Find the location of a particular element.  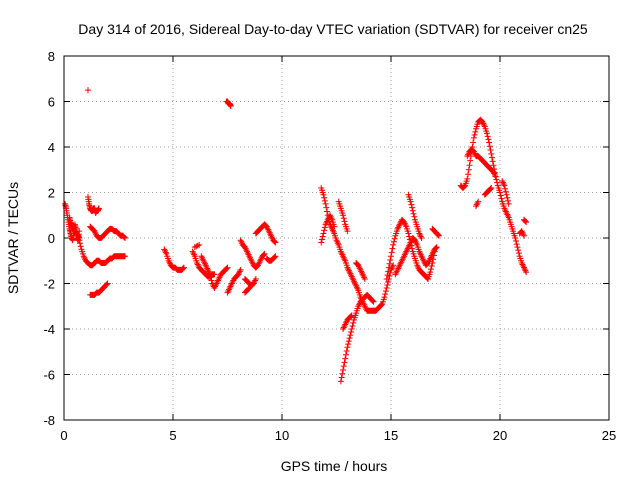

y-tick-label: 4 is located at coordinates (51, 147).